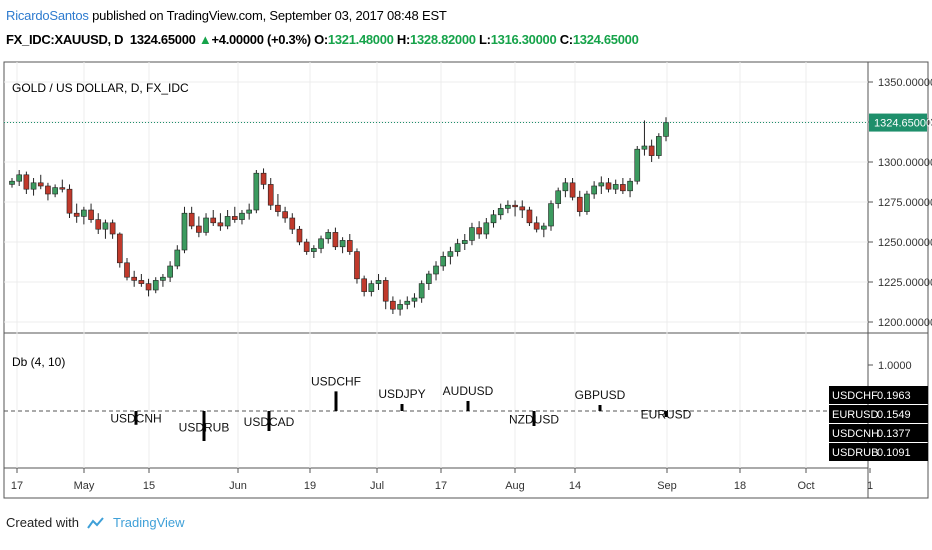 The height and width of the screenshot is (550, 932). Describe the element at coordinates (47, 15) in the screenshot. I see `author-link: RicardoSantos` at that location.